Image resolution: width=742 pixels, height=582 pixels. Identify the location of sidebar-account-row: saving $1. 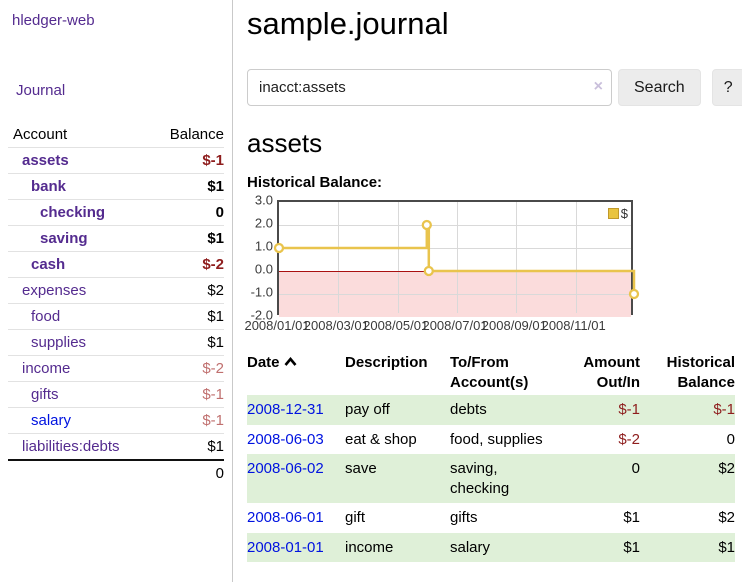
(116, 239).